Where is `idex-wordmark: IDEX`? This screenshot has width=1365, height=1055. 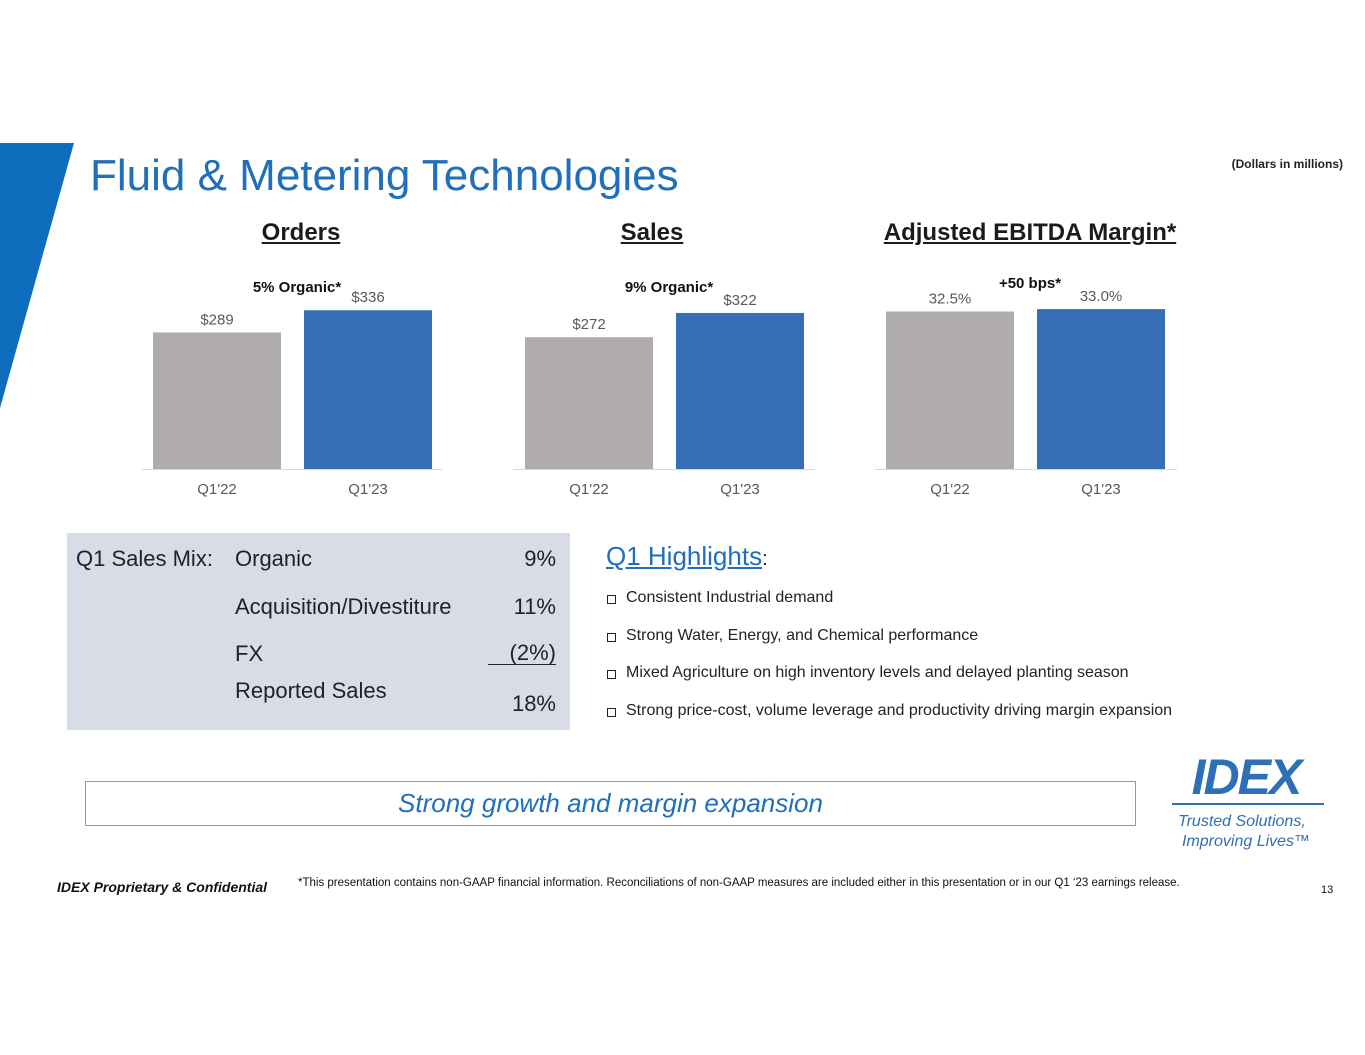
idex-wordmark: IDEX is located at coordinates (1248, 778).